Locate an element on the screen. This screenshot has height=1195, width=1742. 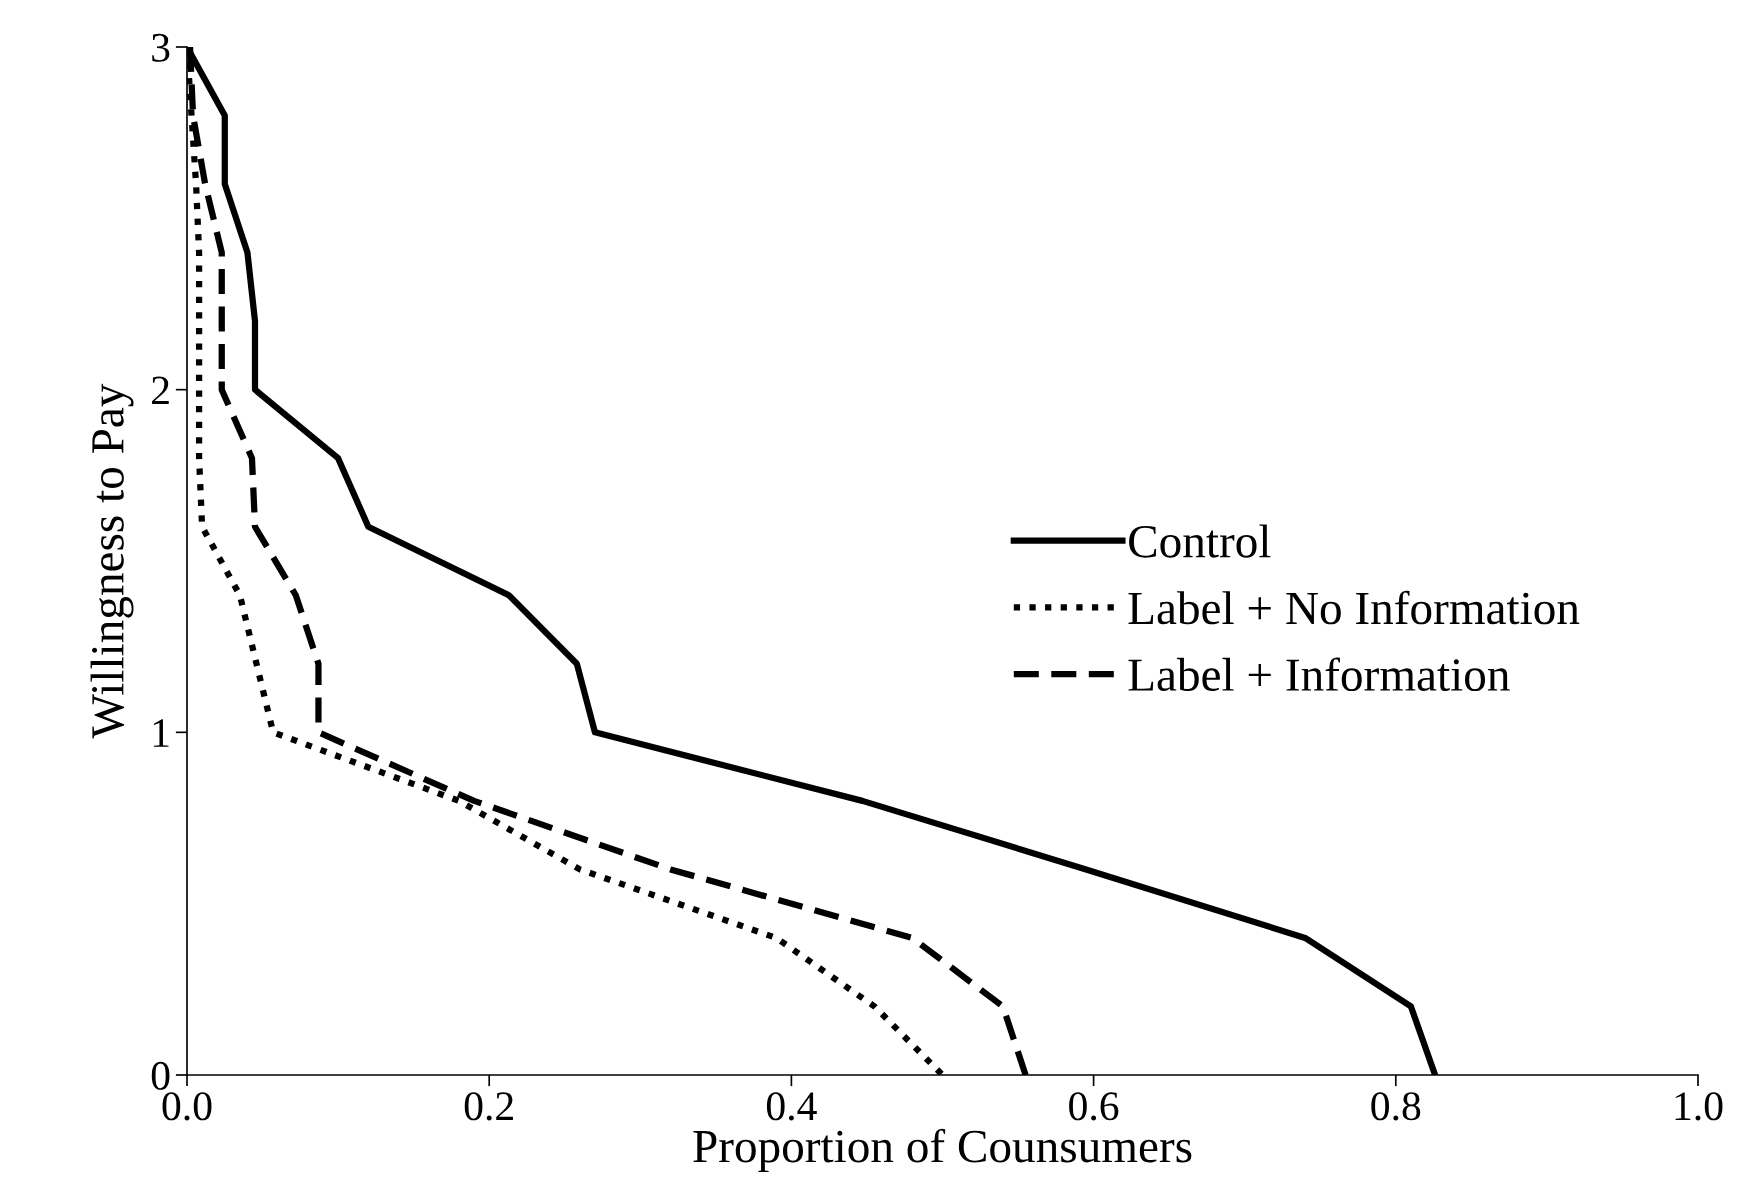
x-tick-label: 0.2 is located at coordinates (488, 1106).